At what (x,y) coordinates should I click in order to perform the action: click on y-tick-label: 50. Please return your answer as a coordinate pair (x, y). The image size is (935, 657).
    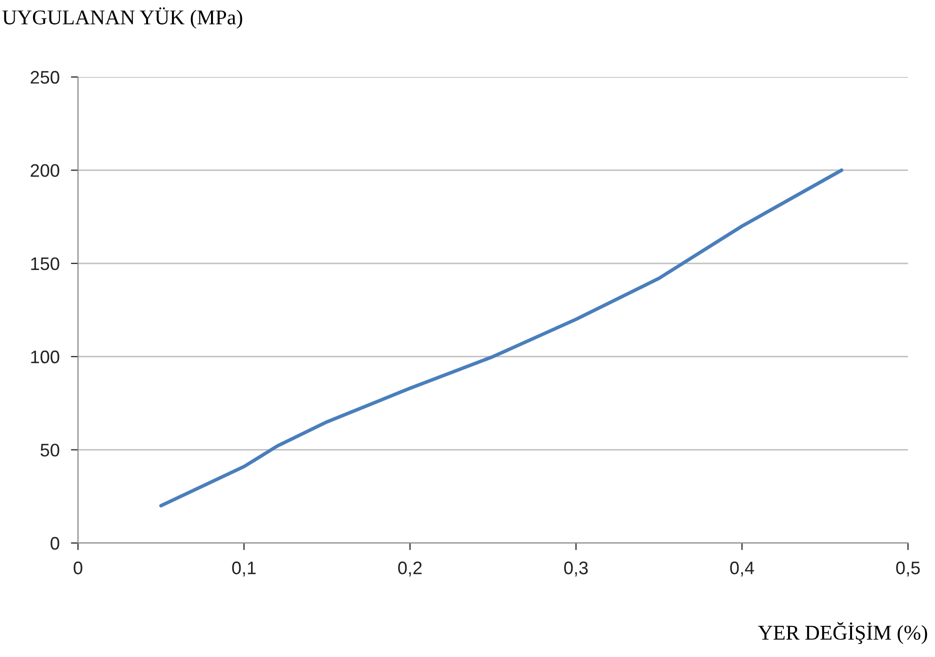
    Looking at the image, I should click on (50, 450).